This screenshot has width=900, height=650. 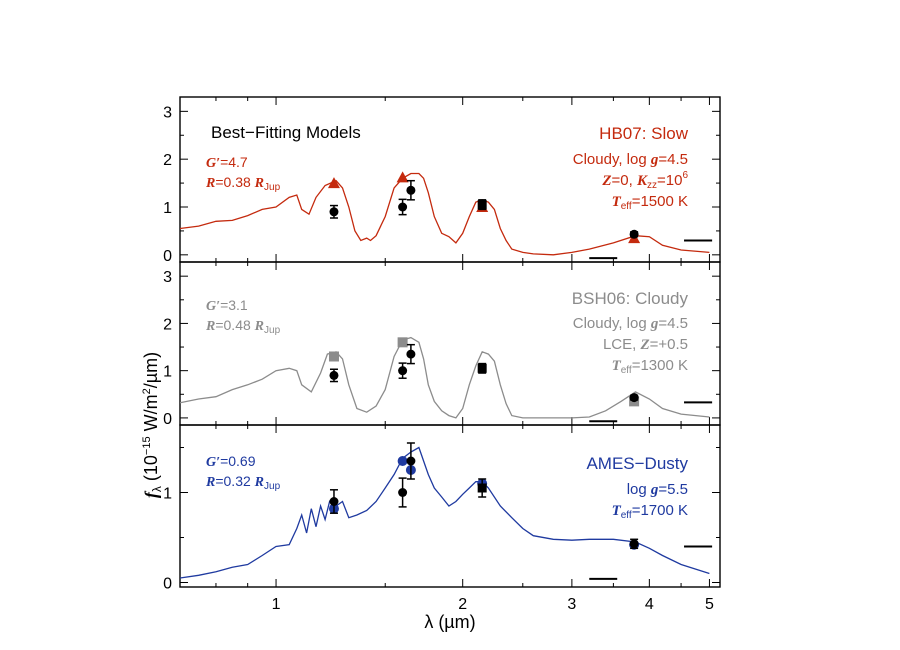 I want to click on param-line-teff: Teff=1700 K, so click(x=650, y=511).